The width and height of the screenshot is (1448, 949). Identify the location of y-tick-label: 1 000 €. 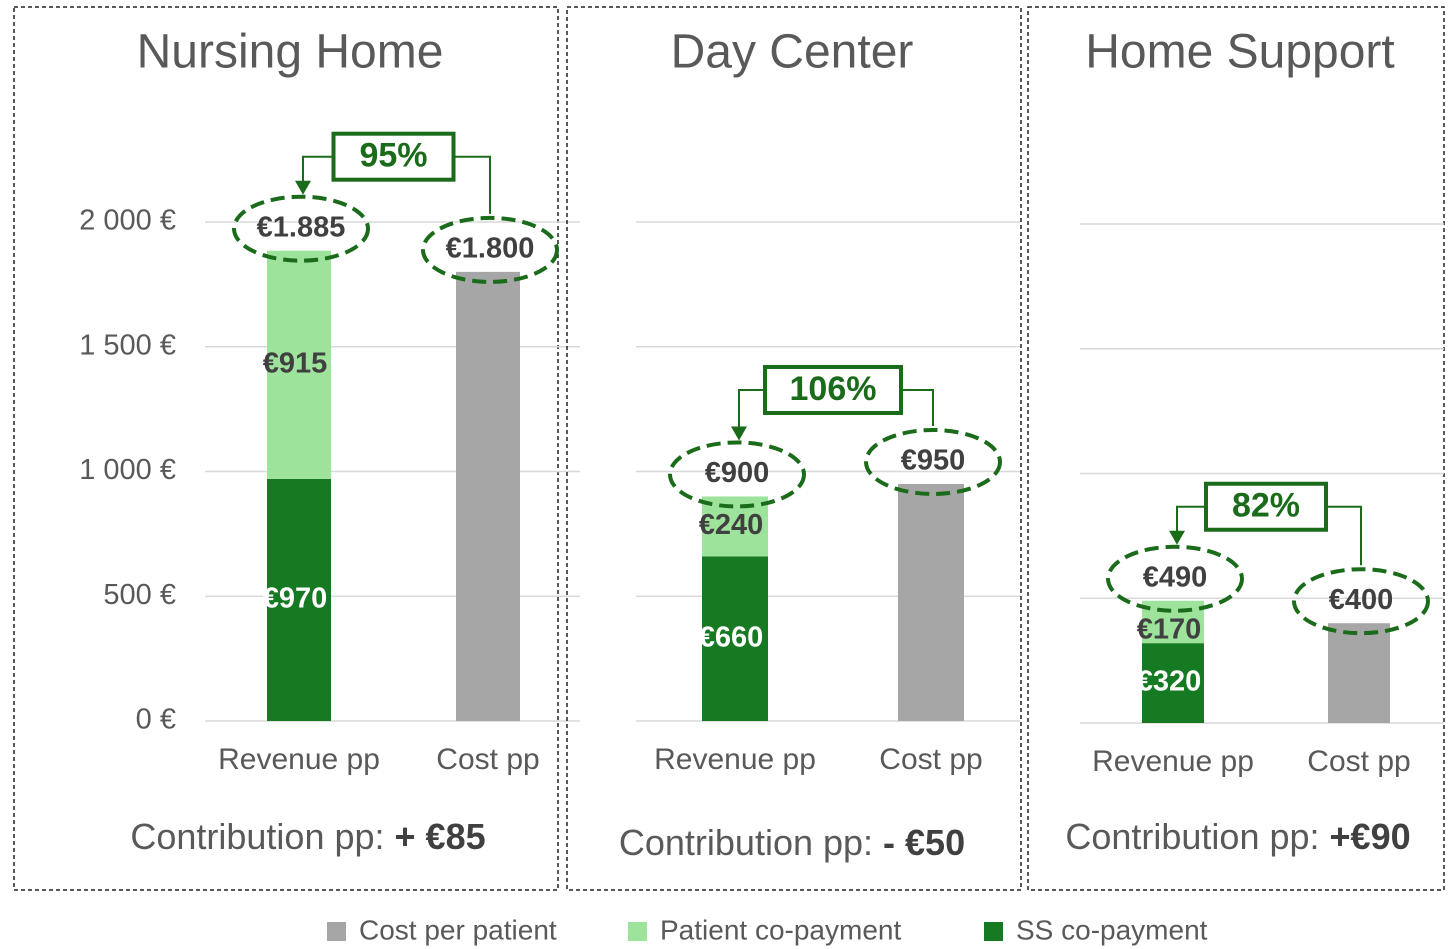
(127, 470).